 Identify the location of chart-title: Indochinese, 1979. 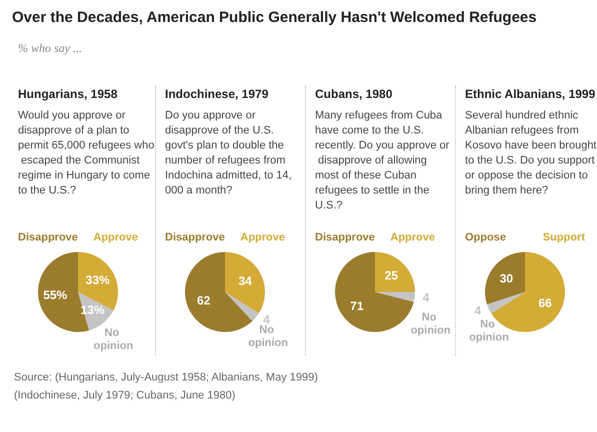
(217, 94).